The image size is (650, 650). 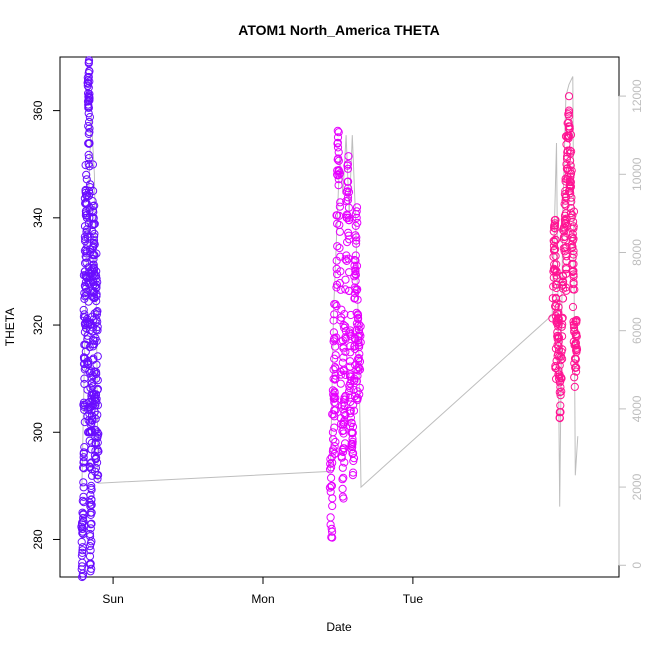 What do you see at coordinates (10, 327) in the screenshot?
I see `y-axis-label: THETA` at bounding box center [10, 327].